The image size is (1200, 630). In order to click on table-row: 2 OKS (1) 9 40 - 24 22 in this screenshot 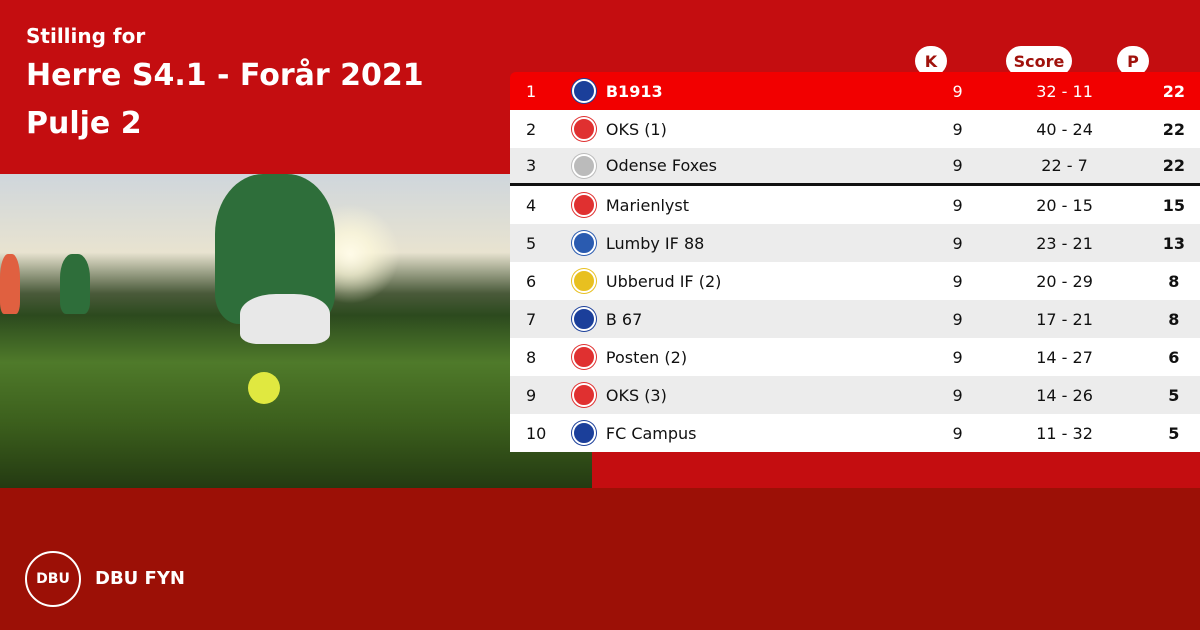, I will do `click(855, 129)`.